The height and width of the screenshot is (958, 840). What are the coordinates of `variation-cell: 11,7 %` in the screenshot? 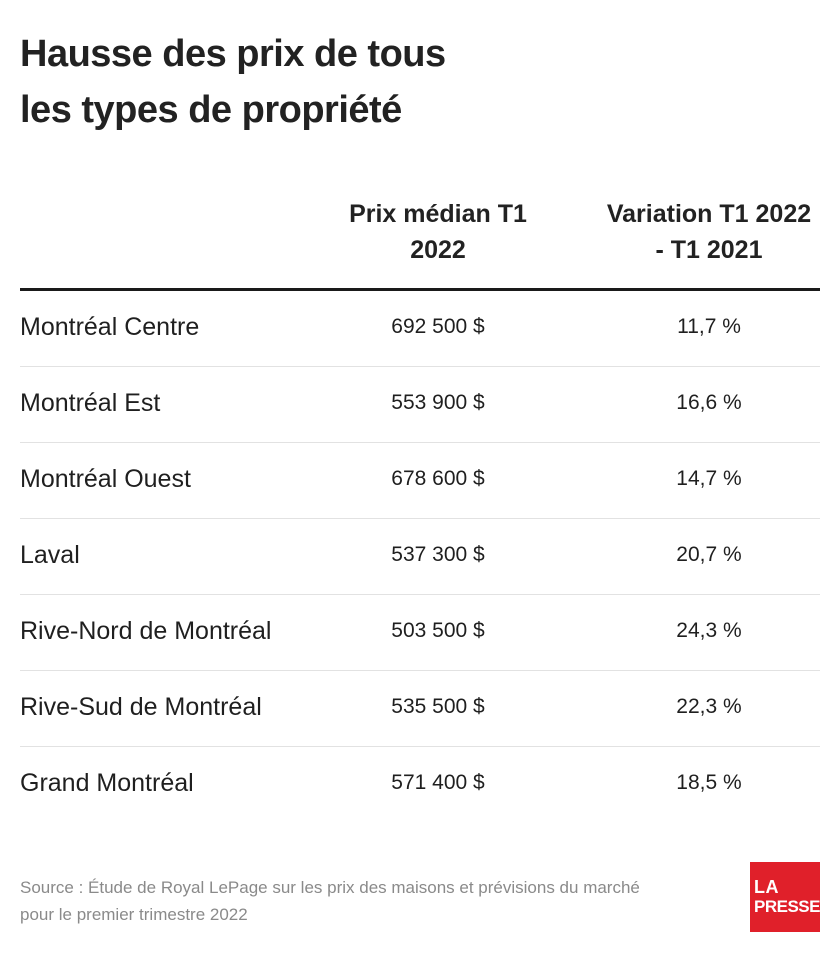 It's located at (709, 326).